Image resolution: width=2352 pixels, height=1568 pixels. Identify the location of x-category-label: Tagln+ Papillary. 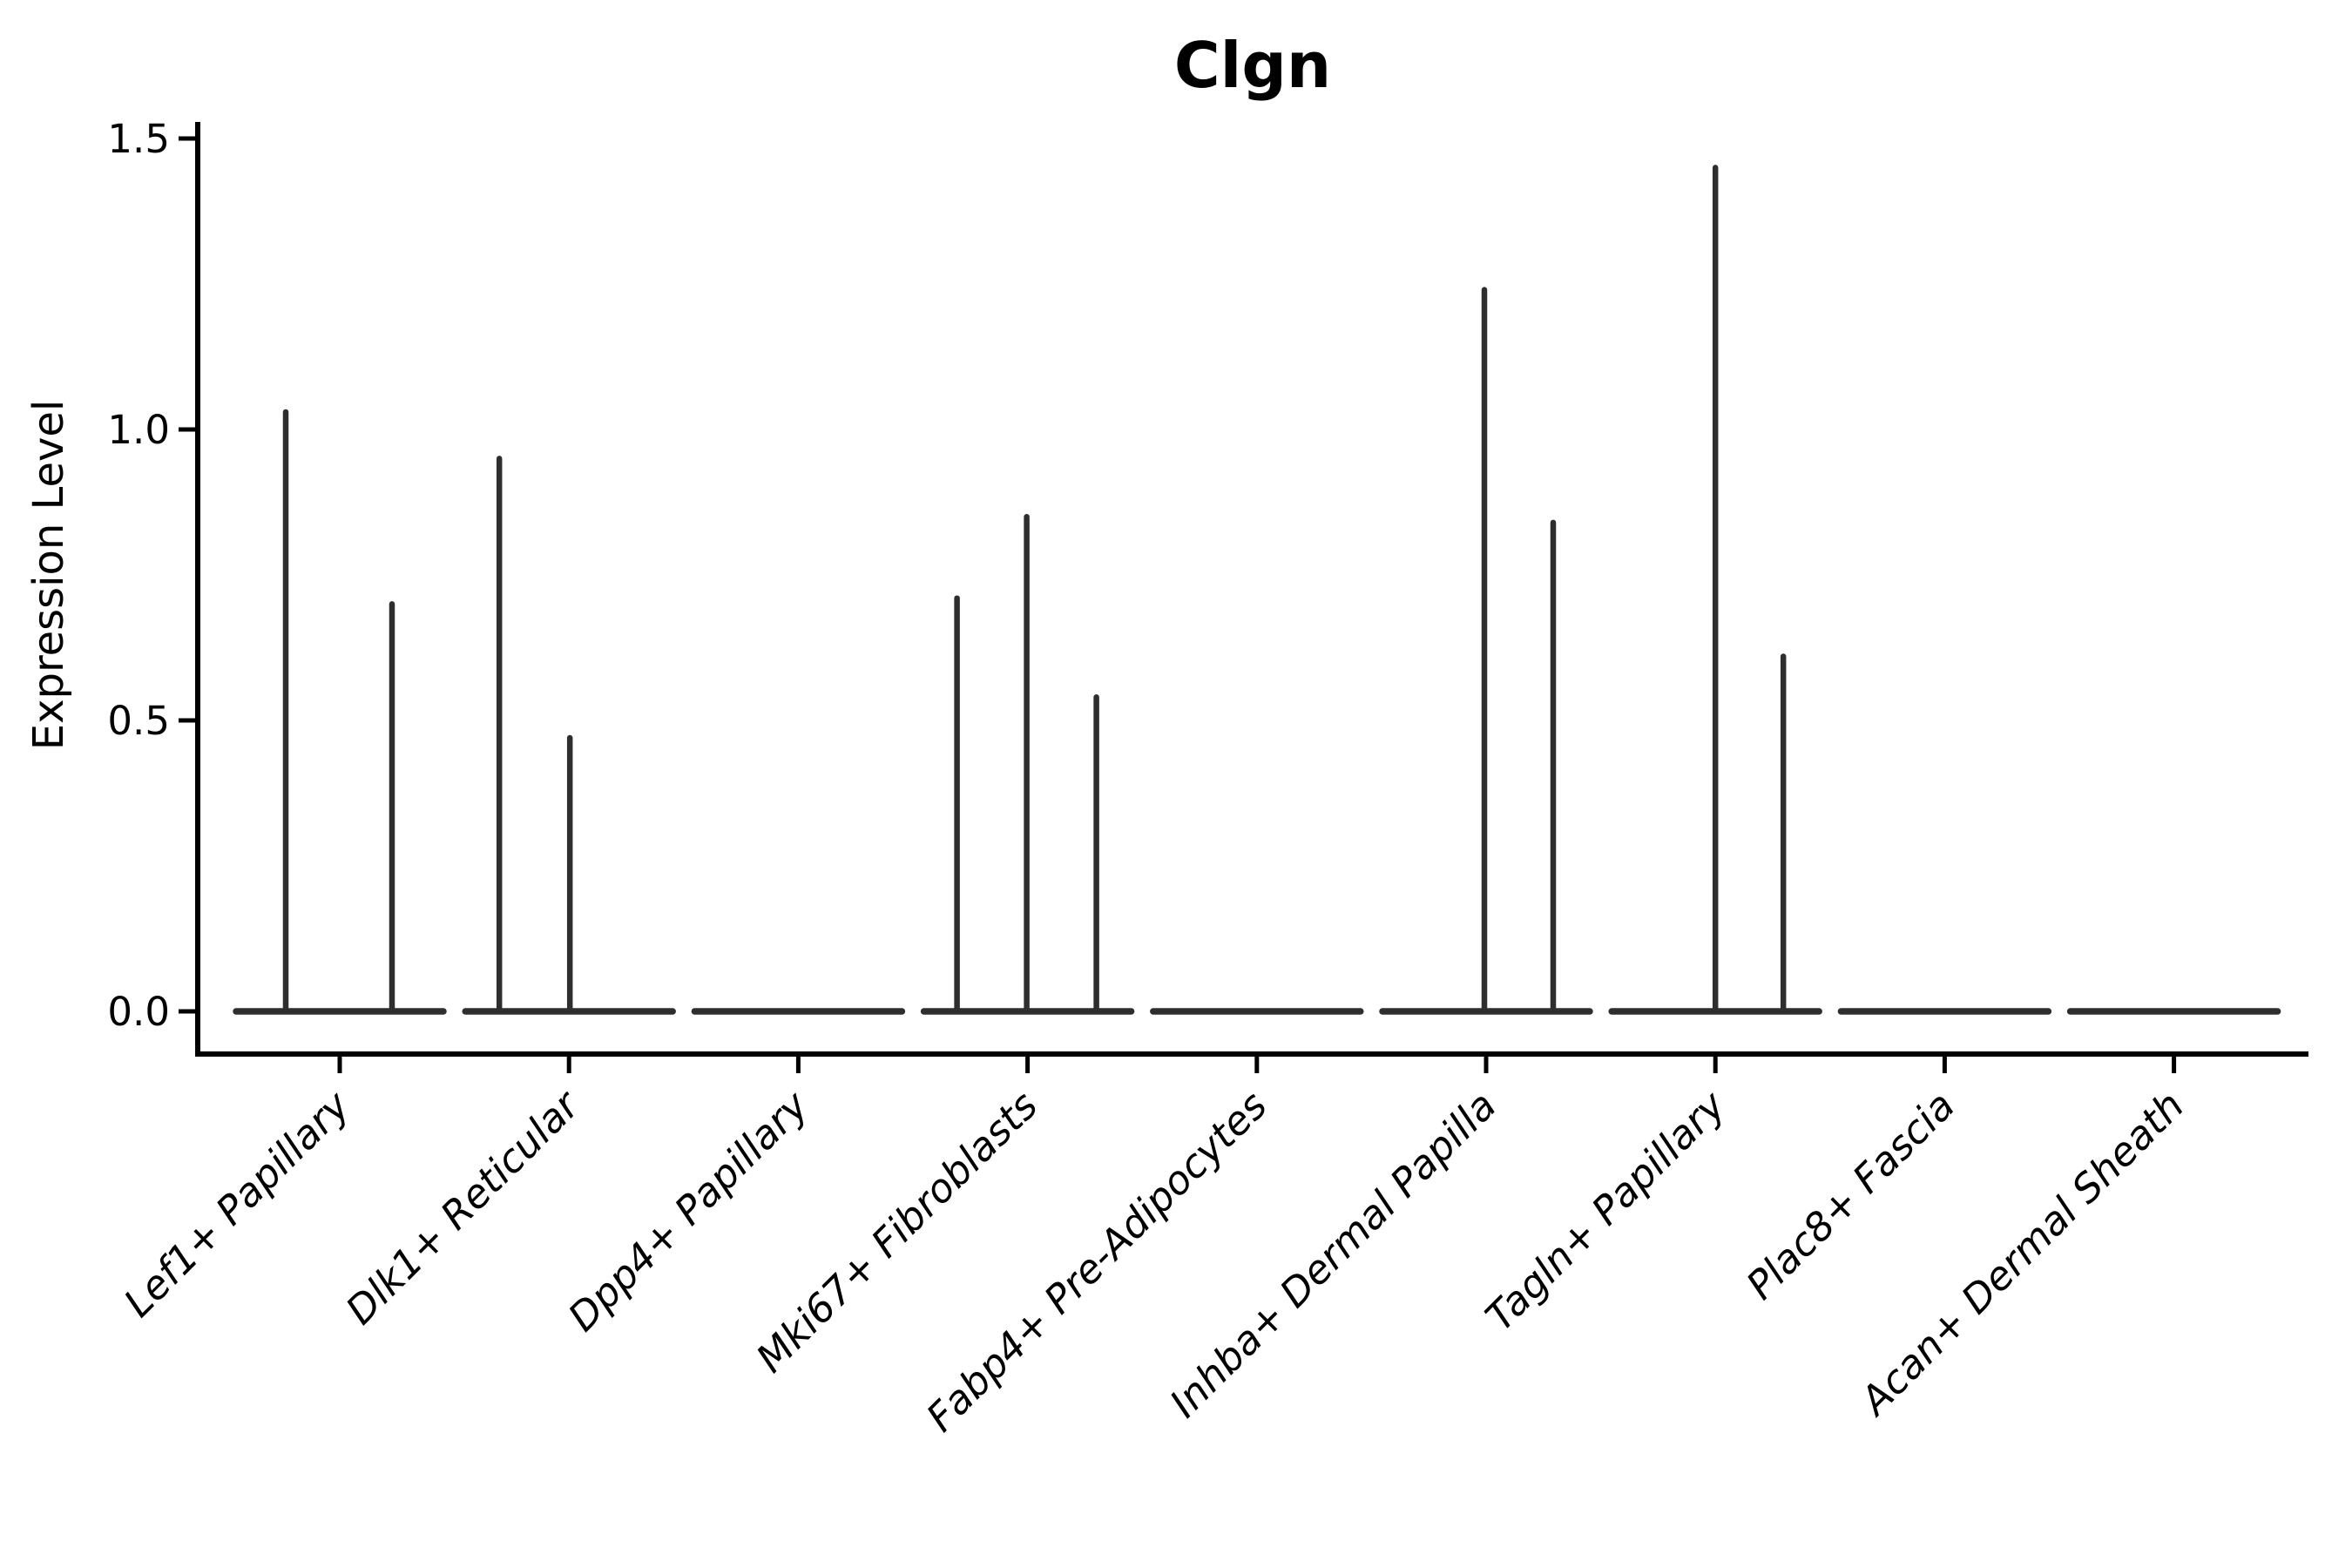
(1606, 1211).